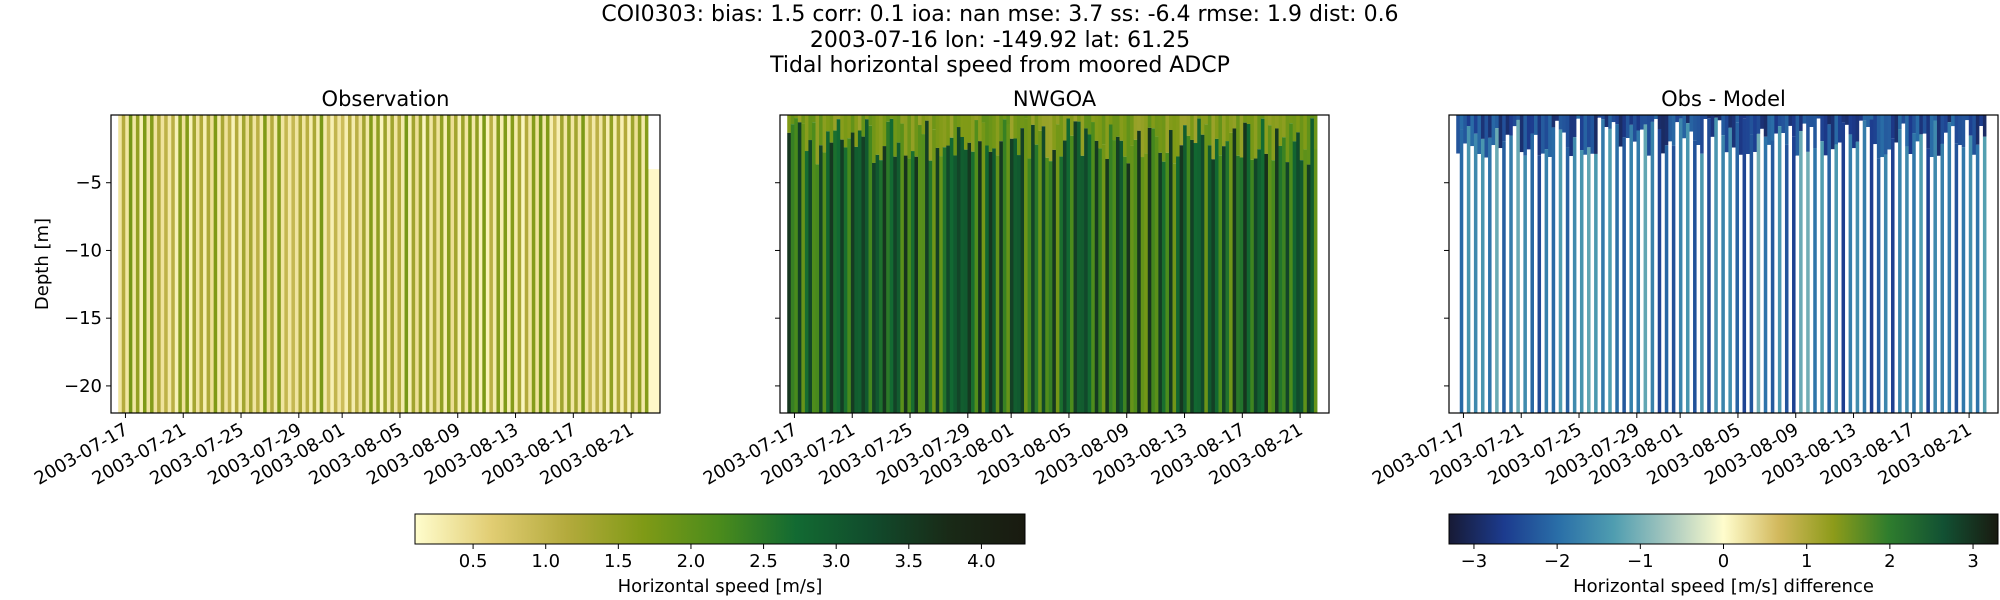 The height and width of the screenshot is (600, 2000). Describe the element at coordinates (1474, 561) in the screenshot. I see `colorbar-tick-label: −3` at that location.